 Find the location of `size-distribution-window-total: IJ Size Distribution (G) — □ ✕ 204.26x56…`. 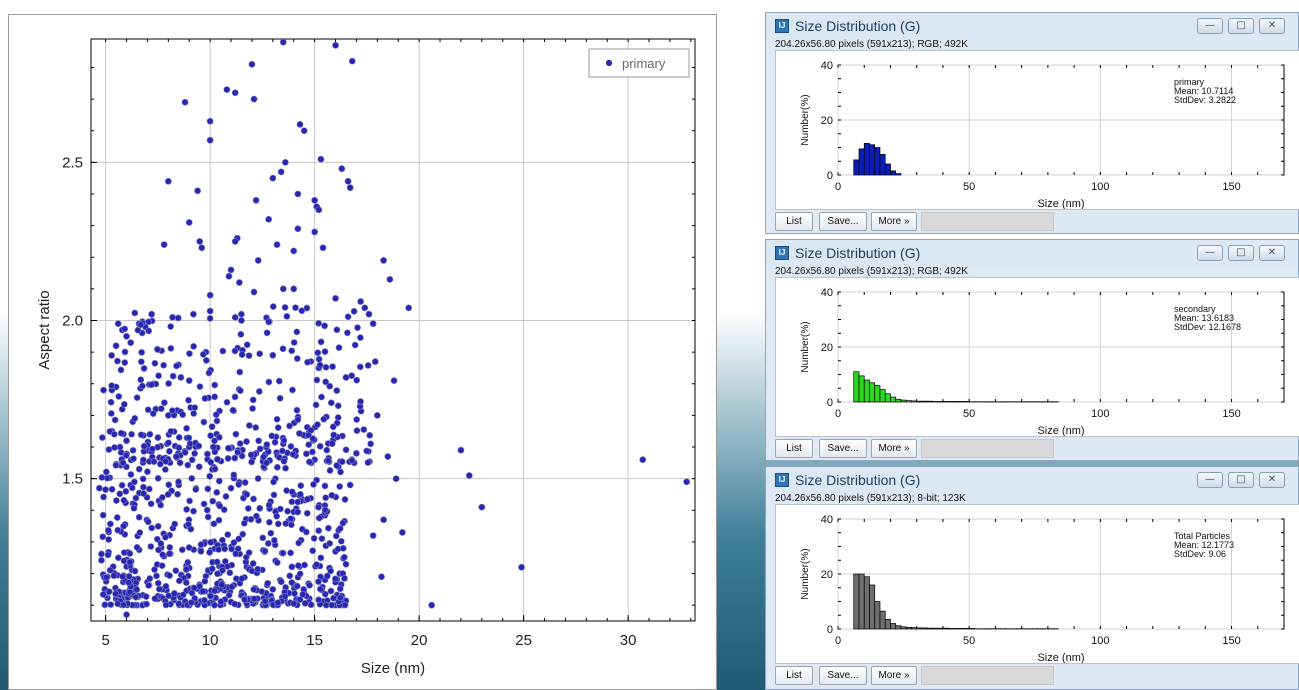

size-distribution-window-total: IJ Size Distribution (G) — □ ✕ 204.26x56… is located at coordinates (1032, 578).